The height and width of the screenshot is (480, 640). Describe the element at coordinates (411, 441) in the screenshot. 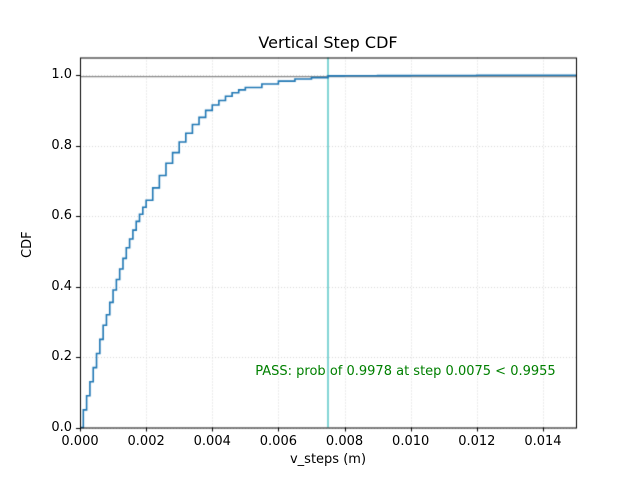

I see `x-tick-label: 0.010` at that location.